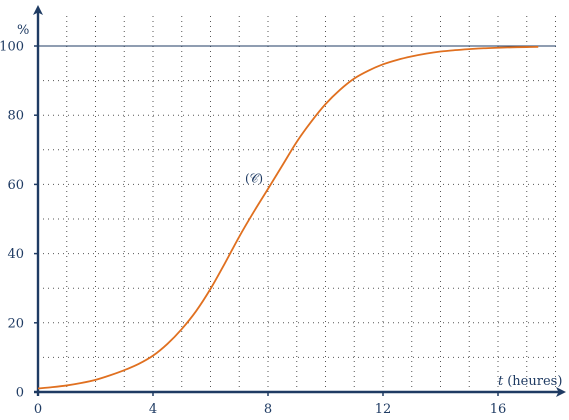  I want to click on x-tick-label: 4, so click(153, 409).